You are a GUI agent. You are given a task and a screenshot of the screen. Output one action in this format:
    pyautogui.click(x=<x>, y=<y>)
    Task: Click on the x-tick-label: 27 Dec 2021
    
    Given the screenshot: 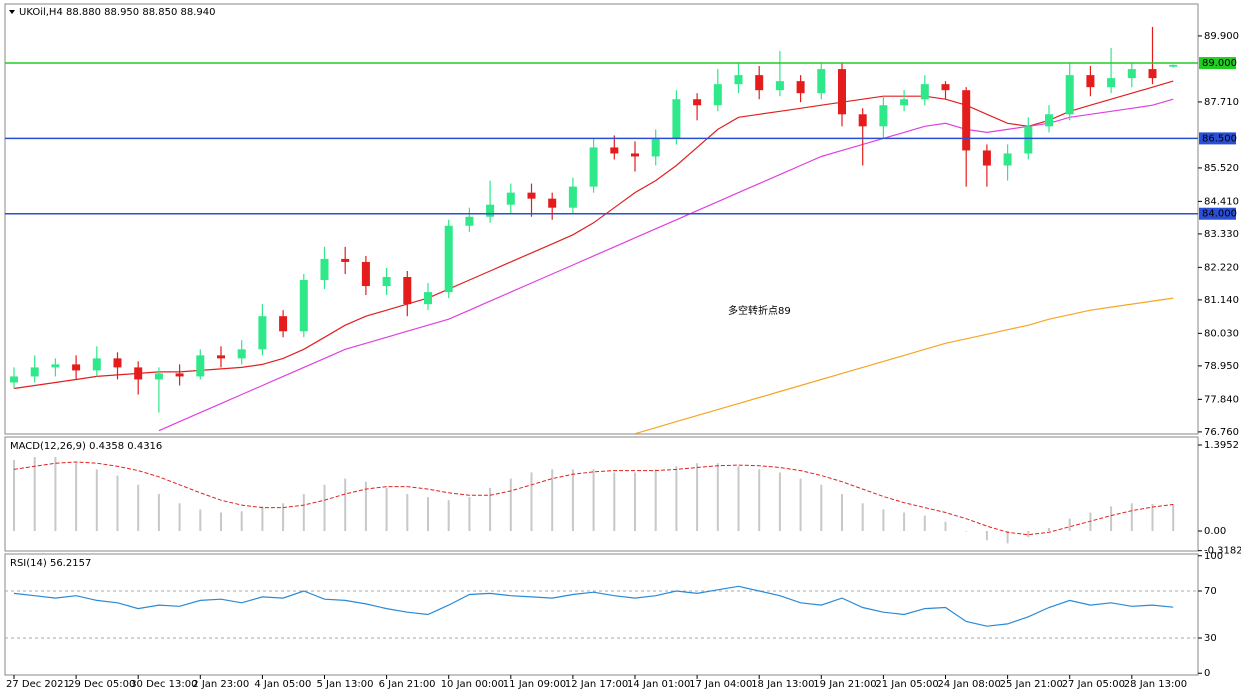 What is the action you would take?
    pyautogui.click(x=38, y=684)
    